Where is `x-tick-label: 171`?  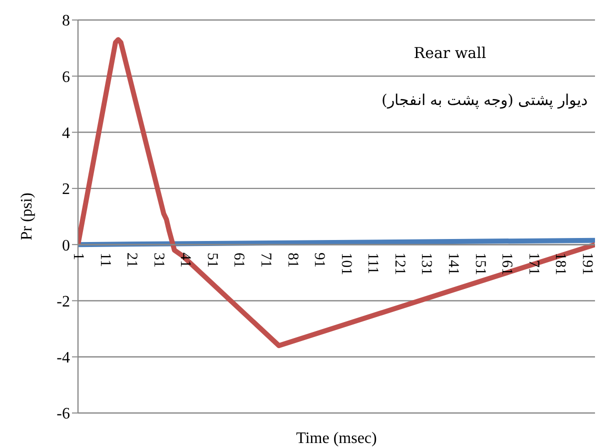
x-tick-label: 171 is located at coordinates (533, 264).